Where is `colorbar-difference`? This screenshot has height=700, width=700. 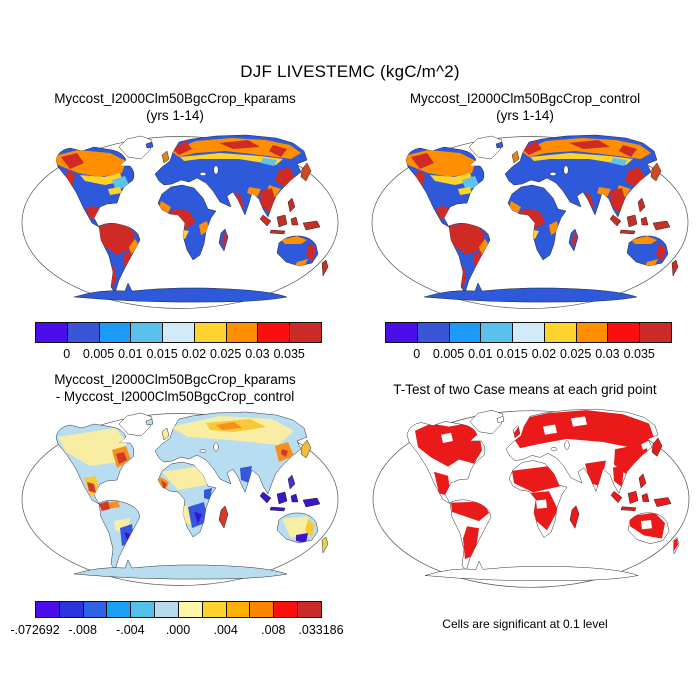
colorbar-difference is located at coordinates (178, 609).